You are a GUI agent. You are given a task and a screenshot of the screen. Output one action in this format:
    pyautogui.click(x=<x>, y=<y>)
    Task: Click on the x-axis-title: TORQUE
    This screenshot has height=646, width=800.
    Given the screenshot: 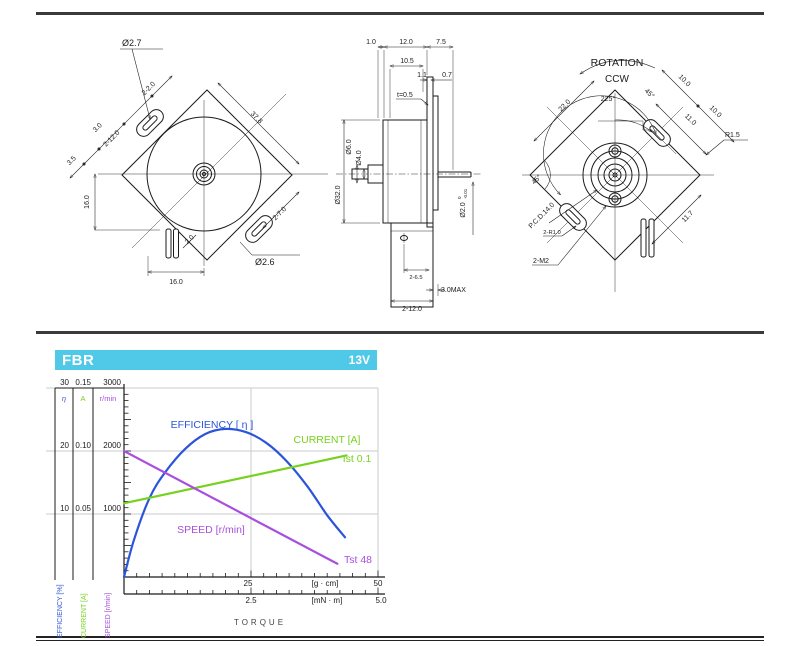 What is the action you would take?
    pyautogui.click(x=260, y=622)
    